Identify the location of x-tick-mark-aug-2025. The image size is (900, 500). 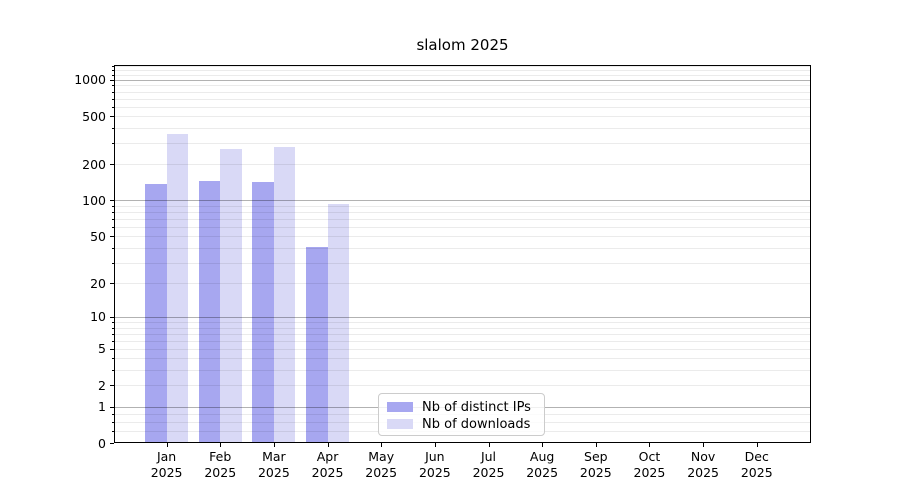
(543, 445).